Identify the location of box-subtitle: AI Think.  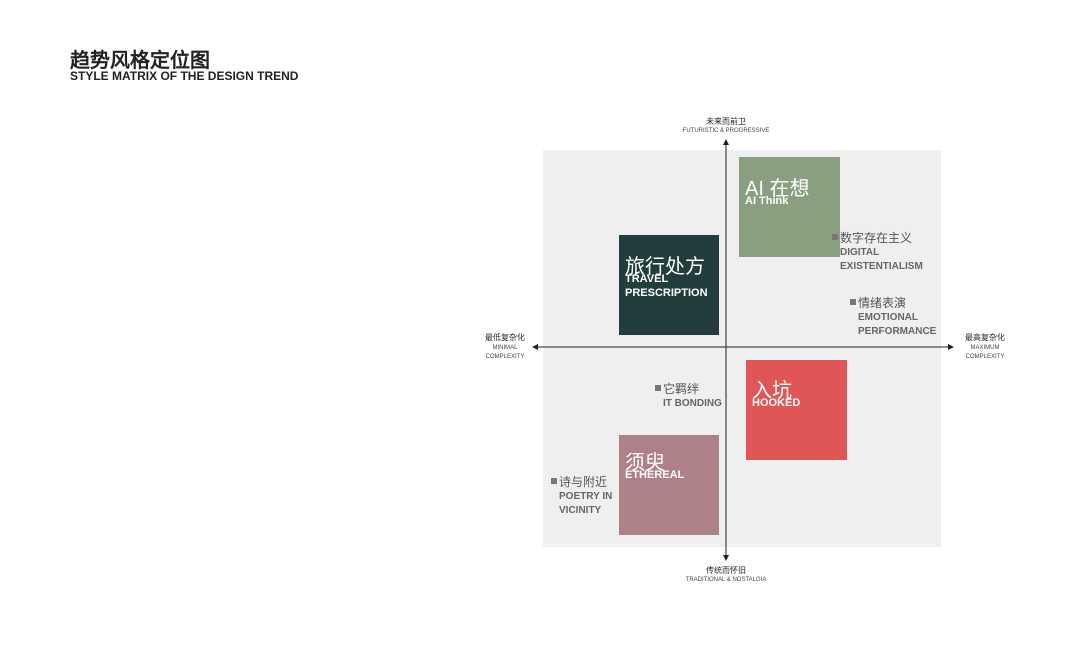
(767, 201).